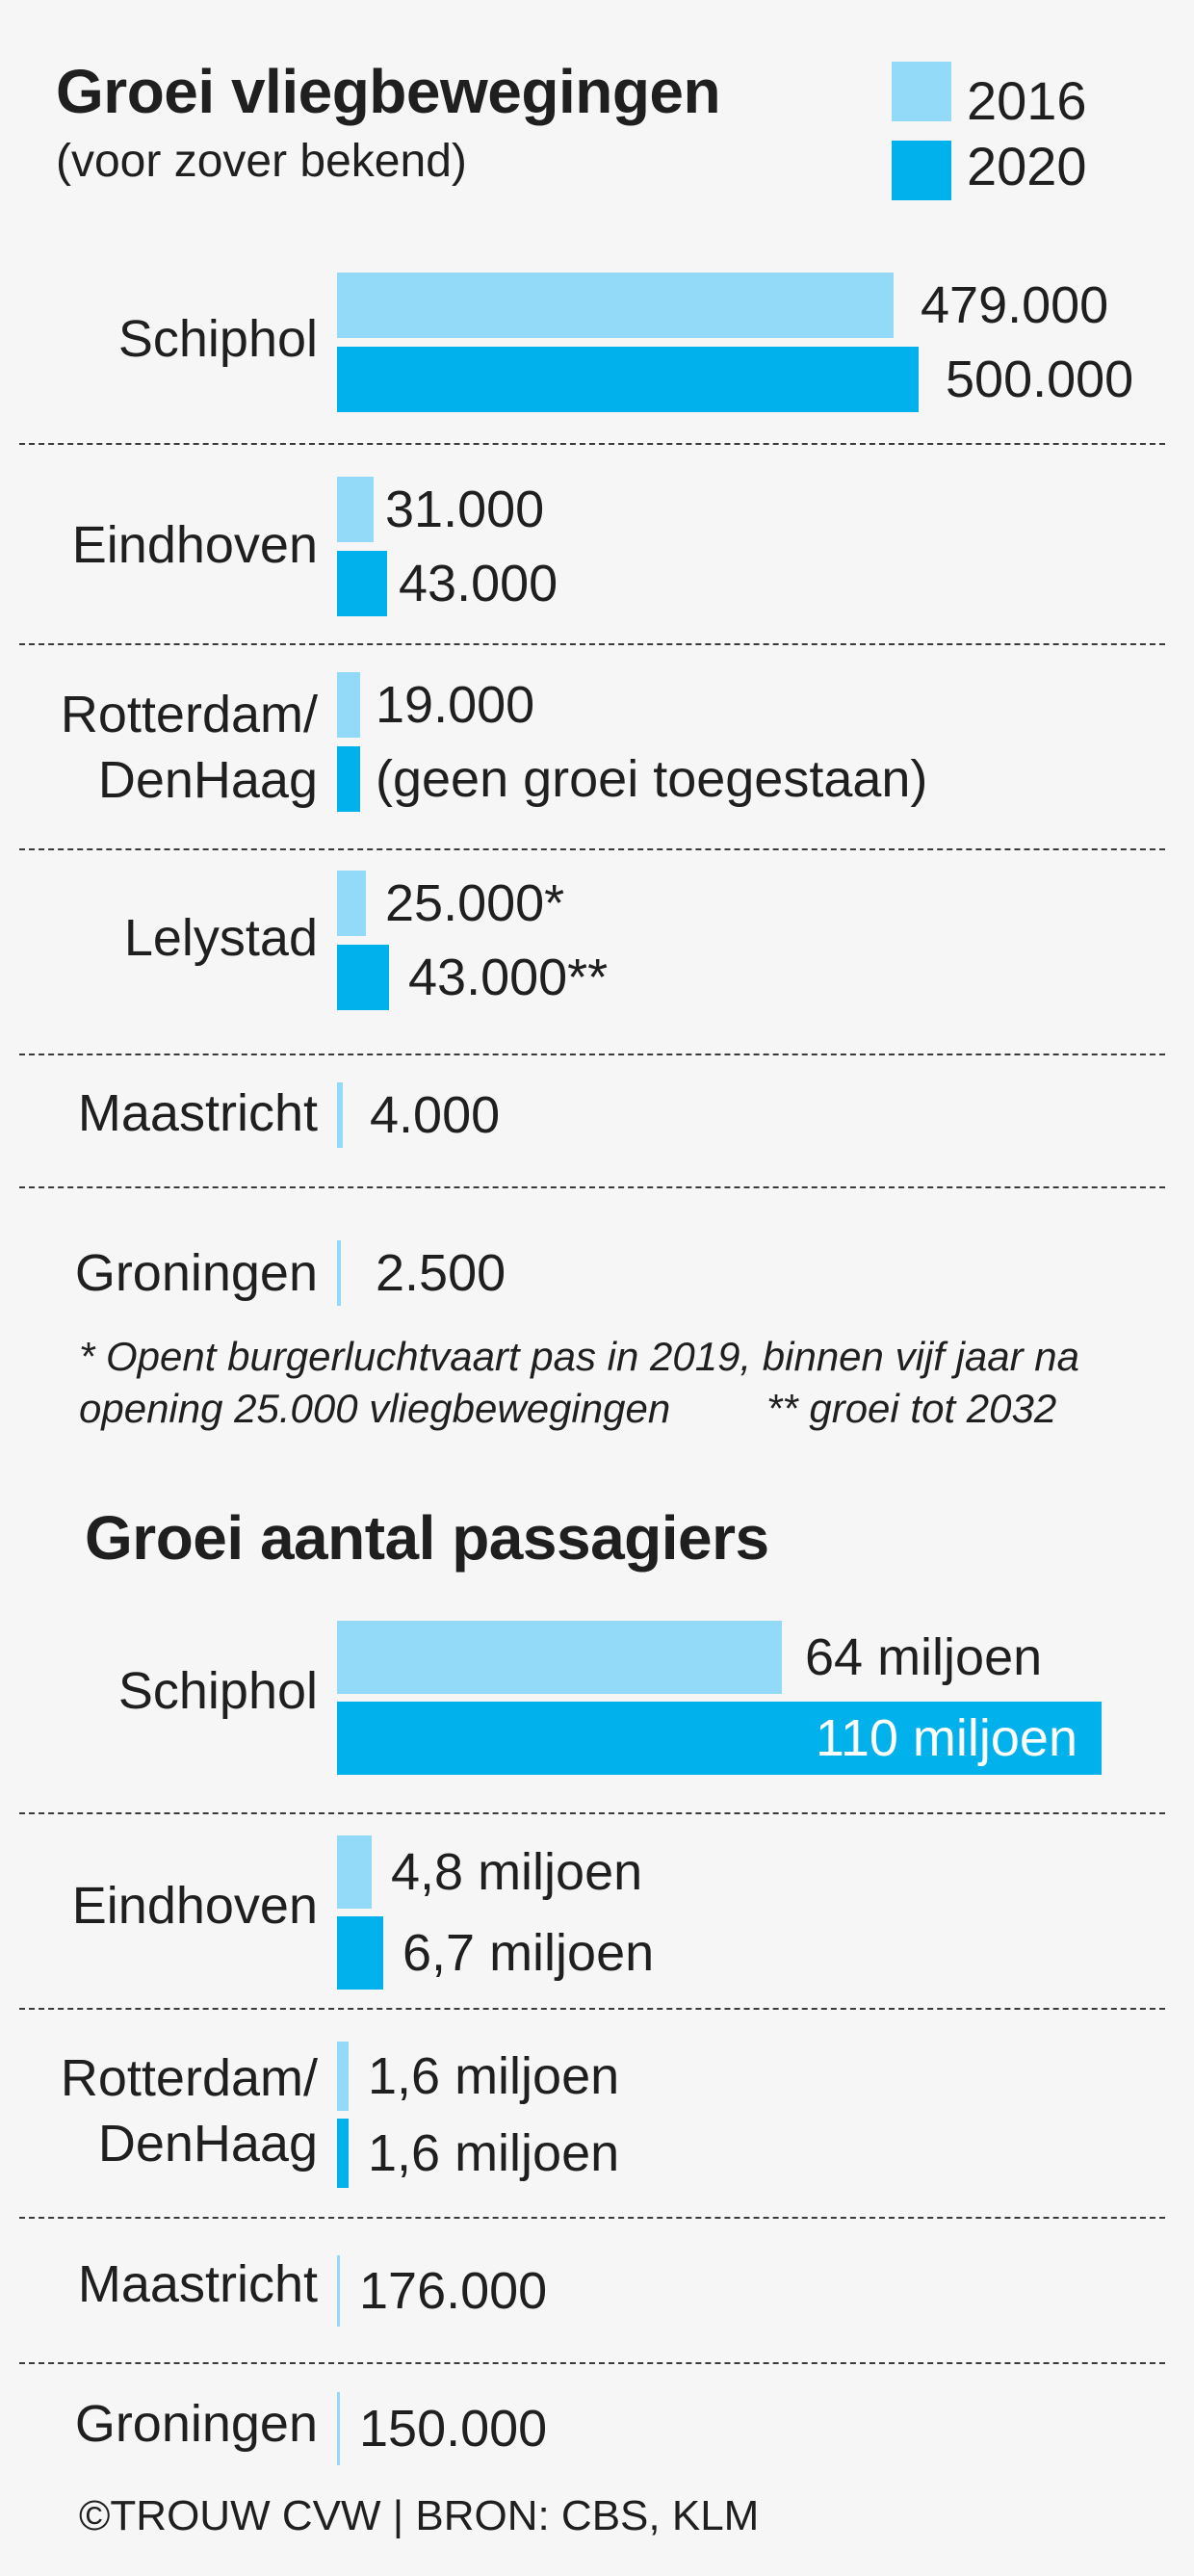 The height and width of the screenshot is (2576, 1194). Describe the element at coordinates (494, 2153) in the screenshot. I see `data-label-2020: 1,6 miljoen` at that location.